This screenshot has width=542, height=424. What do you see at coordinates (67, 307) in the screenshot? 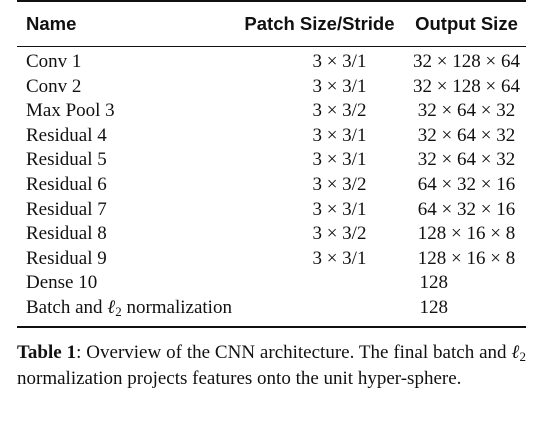
I see `row-name-prefix: Batch and` at bounding box center [67, 307].